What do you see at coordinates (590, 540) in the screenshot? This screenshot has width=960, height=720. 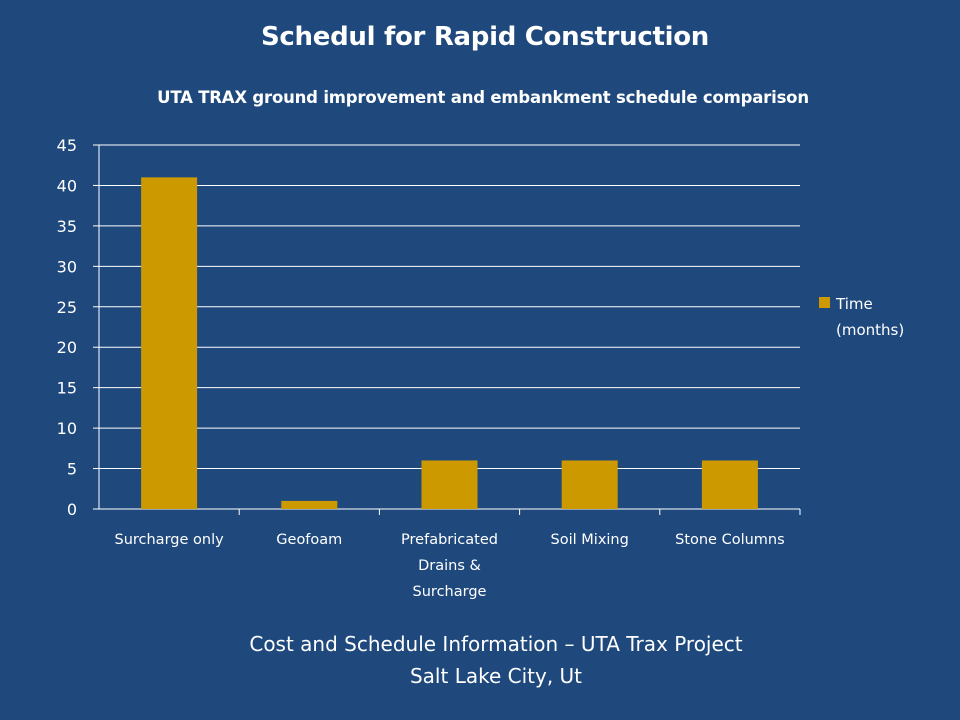 I see `x-tick-label: Soil Mixing` at bounding box center [590, 540].